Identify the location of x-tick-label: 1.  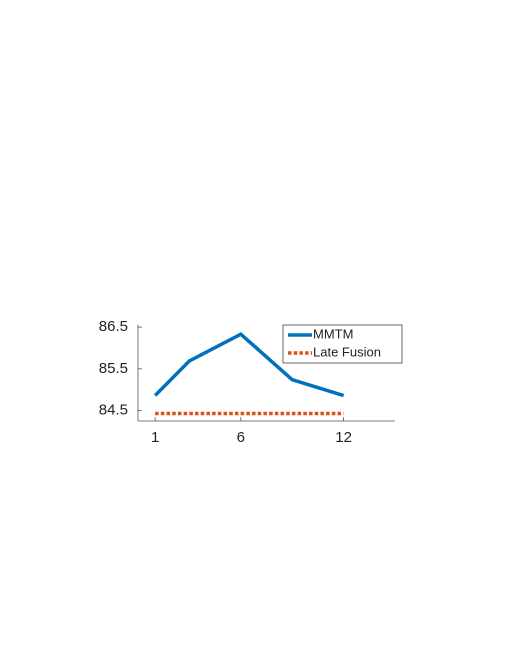
(155, 437).